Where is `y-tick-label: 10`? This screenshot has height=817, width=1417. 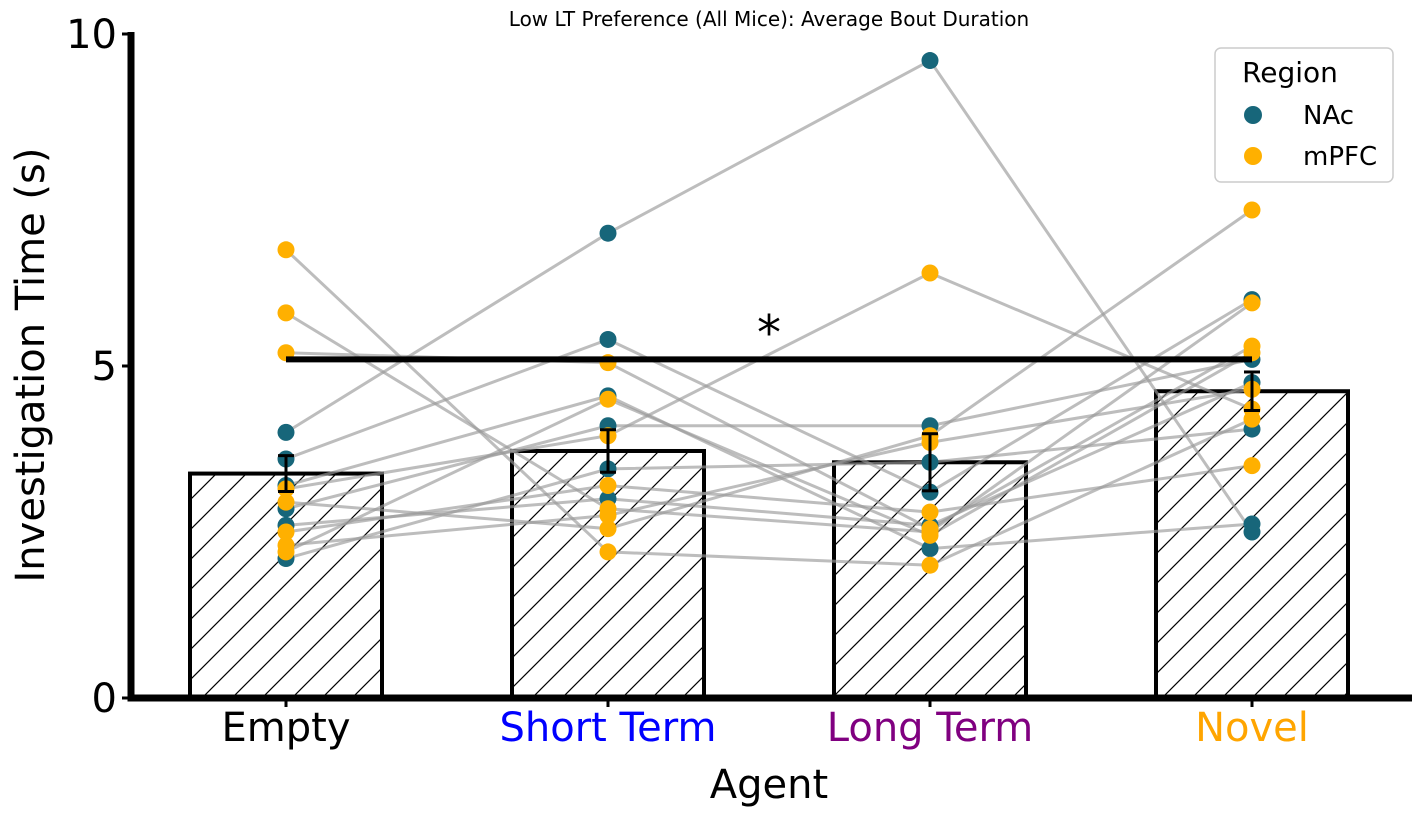 y-tick-label: 10 is located at coordinates (91, 35).